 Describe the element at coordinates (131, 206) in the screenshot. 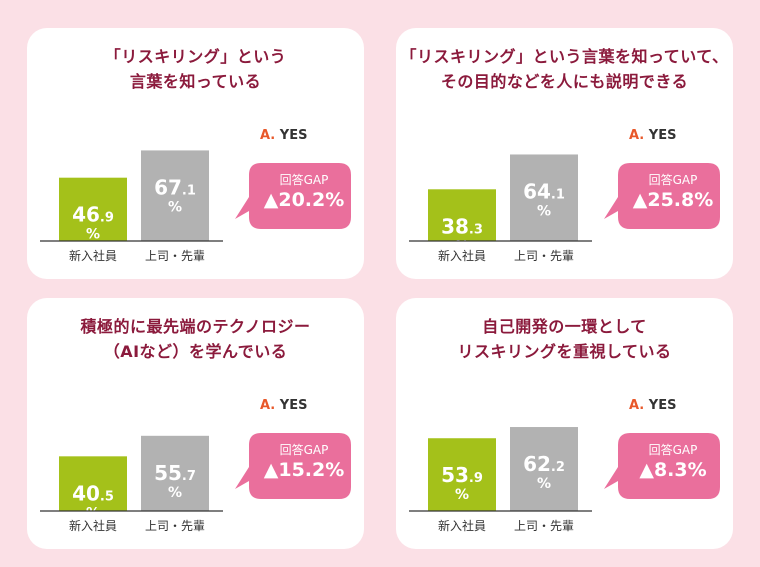

I see `bar-chart: 46.9% 新入社員 67.1% 上司・先輩` at that location.